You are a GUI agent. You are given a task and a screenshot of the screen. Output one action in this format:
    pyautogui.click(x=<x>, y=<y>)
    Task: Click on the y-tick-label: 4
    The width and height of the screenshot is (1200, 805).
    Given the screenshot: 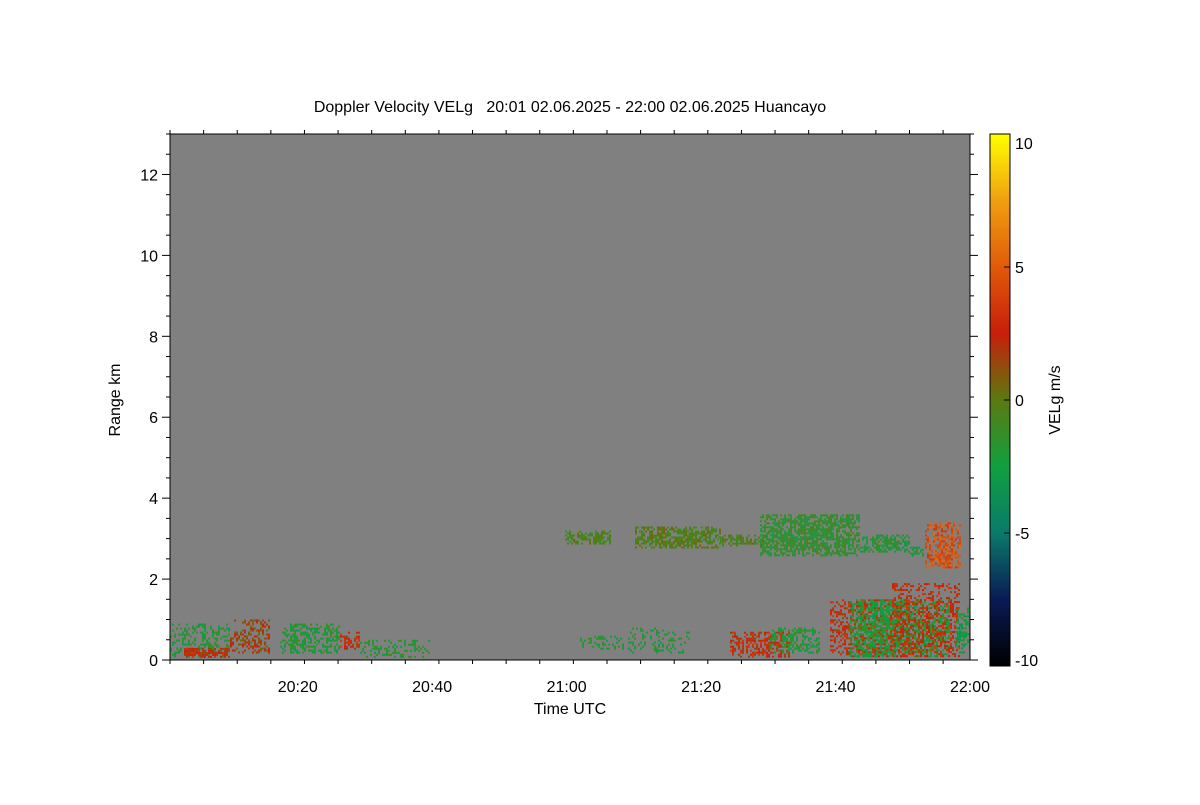 What is the action you would take?
    pyautogui.click(x=153, y=499)
    